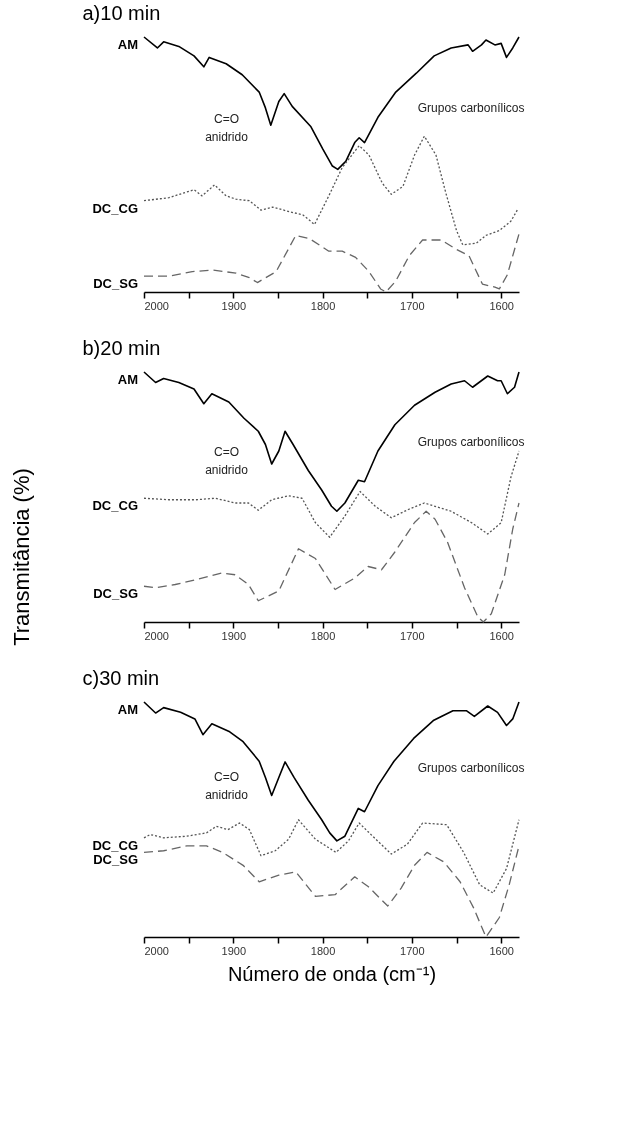  I want to click on y-axis-title: Transmitância (%), so click(21, 557).